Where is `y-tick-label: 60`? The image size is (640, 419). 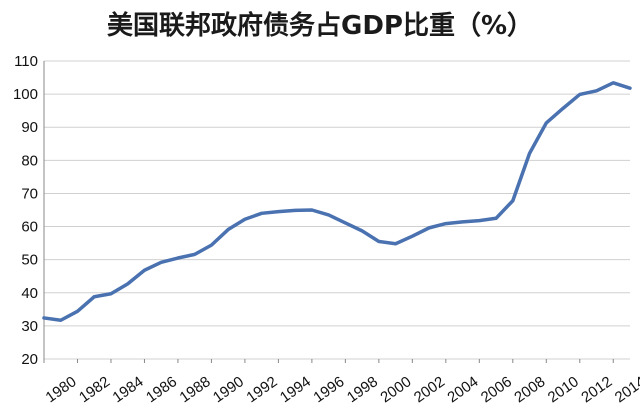 y-tick-label: 60 is located at coordinates (29, 227).